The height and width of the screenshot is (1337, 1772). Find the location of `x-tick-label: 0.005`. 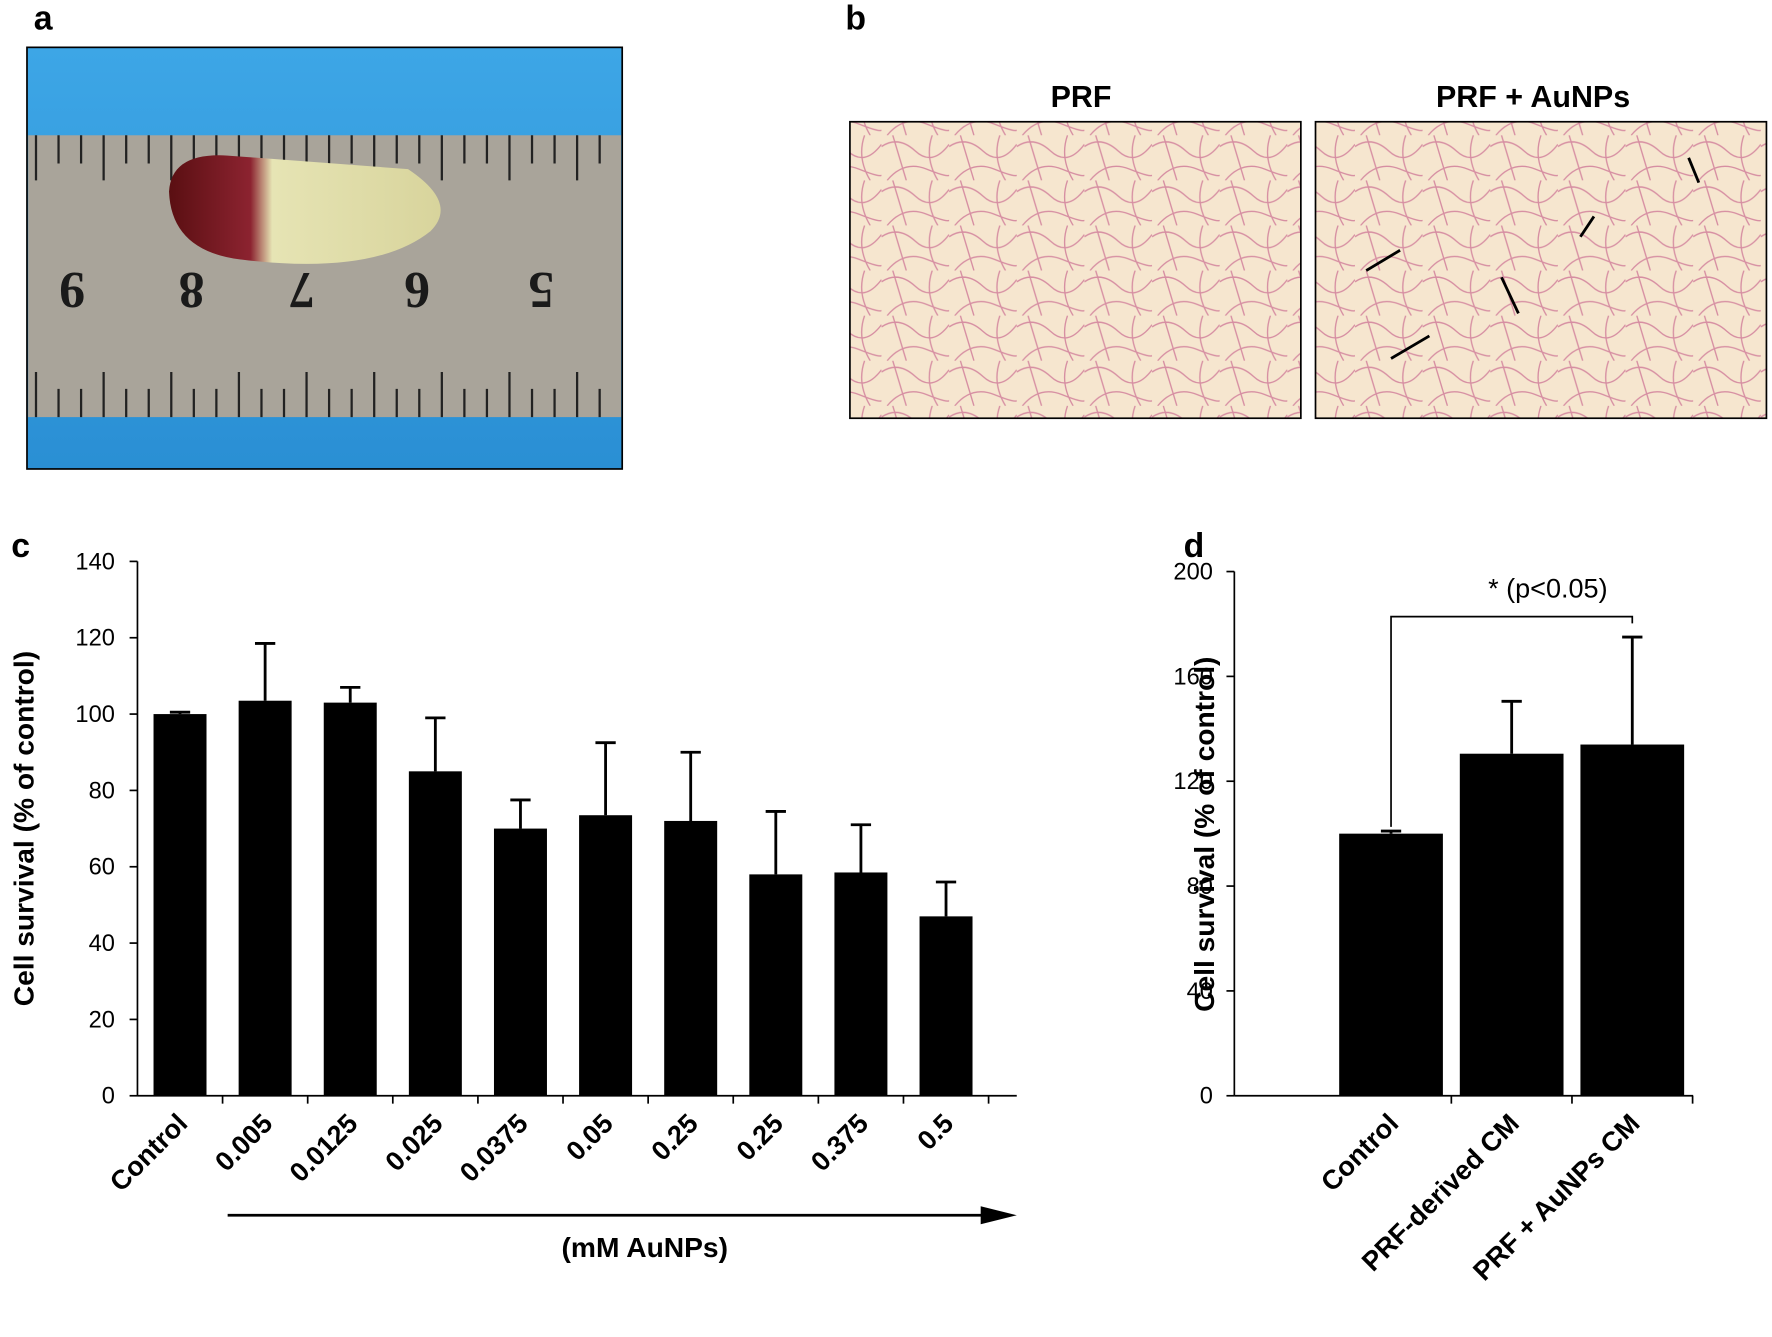

x-tick-label: 0.005 is located at coordinates (243, 1142).